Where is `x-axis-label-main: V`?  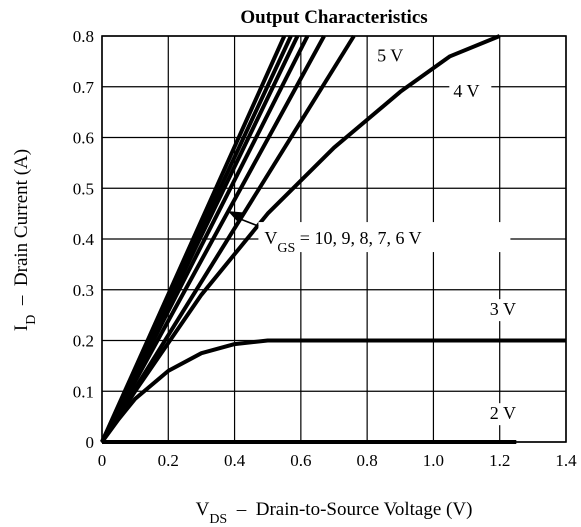
x-axis-label-main: V is located at coordinates (203, 509).